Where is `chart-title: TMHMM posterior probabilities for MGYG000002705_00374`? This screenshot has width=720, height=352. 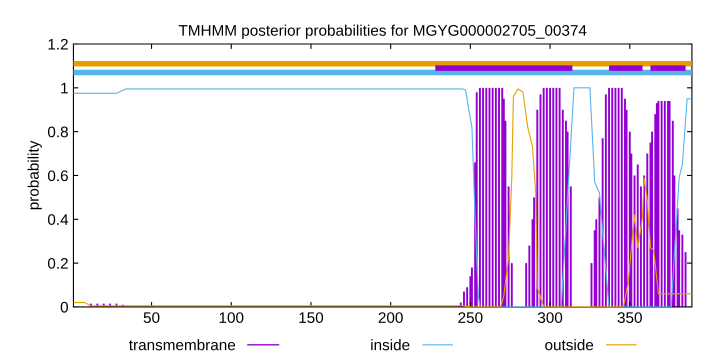 chart-title: TMHMM posterior probabilities for MGYG000002705_00374 is located at coordinates (382, 31).